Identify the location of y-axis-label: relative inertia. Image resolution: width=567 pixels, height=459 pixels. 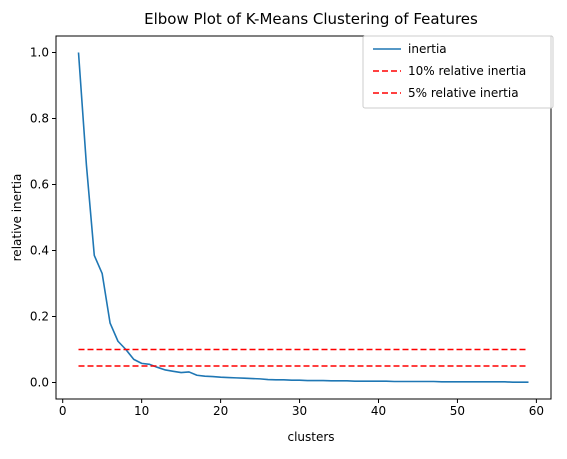
(17, 218).